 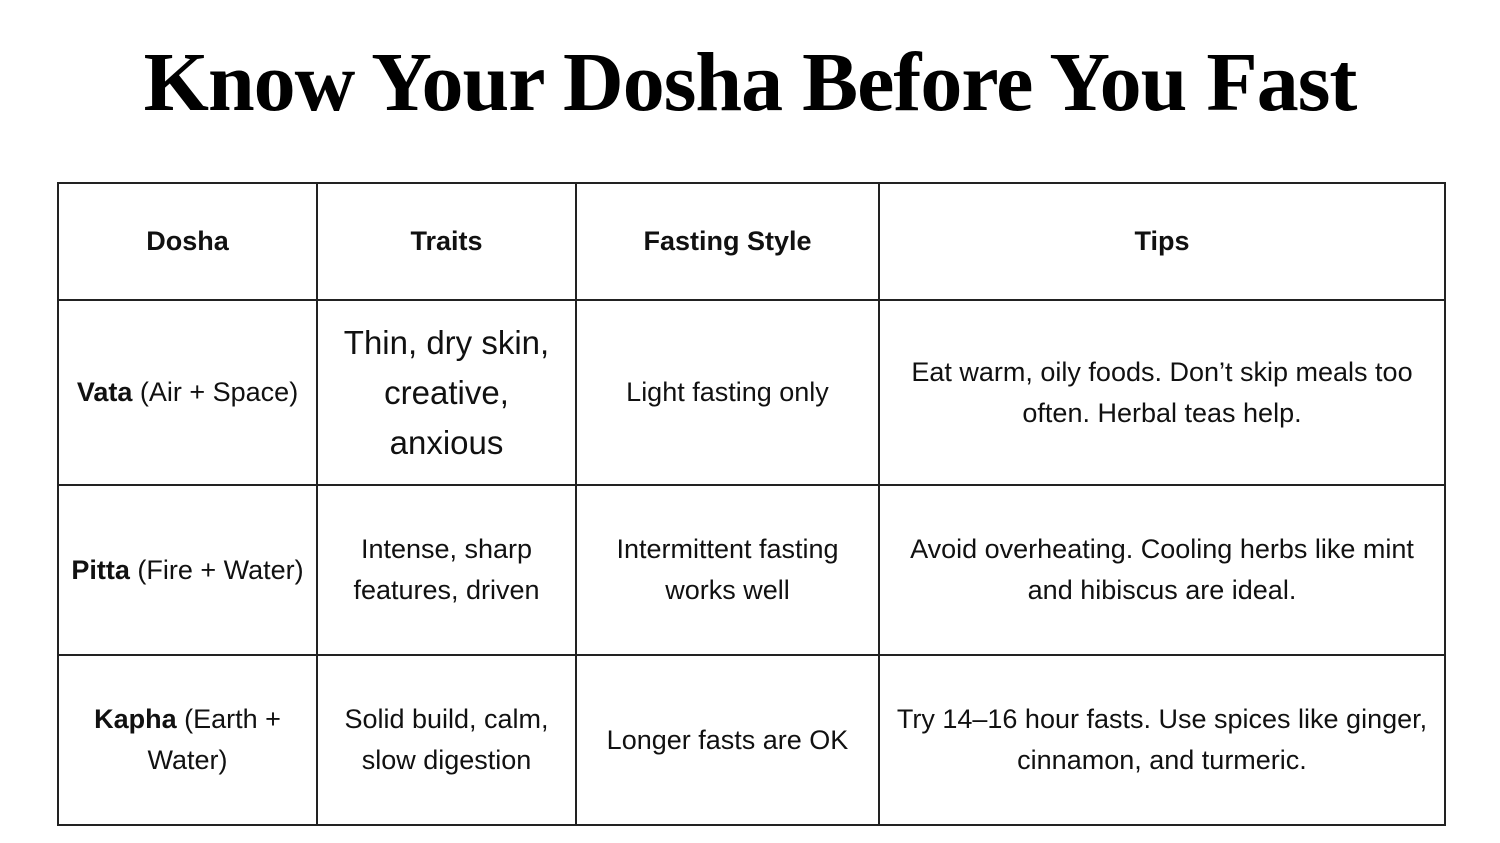 What do you see at coordinates (446, 740) in the screenshot?
I see `traits-cell: Solid build, calm, slow digestion` at bounding box center [446, 740].